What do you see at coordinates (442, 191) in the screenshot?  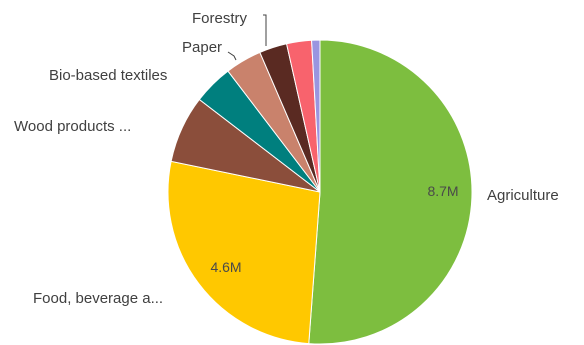 I see `value-label-agriculture: 8.7M` at bounding box center [442, 191].